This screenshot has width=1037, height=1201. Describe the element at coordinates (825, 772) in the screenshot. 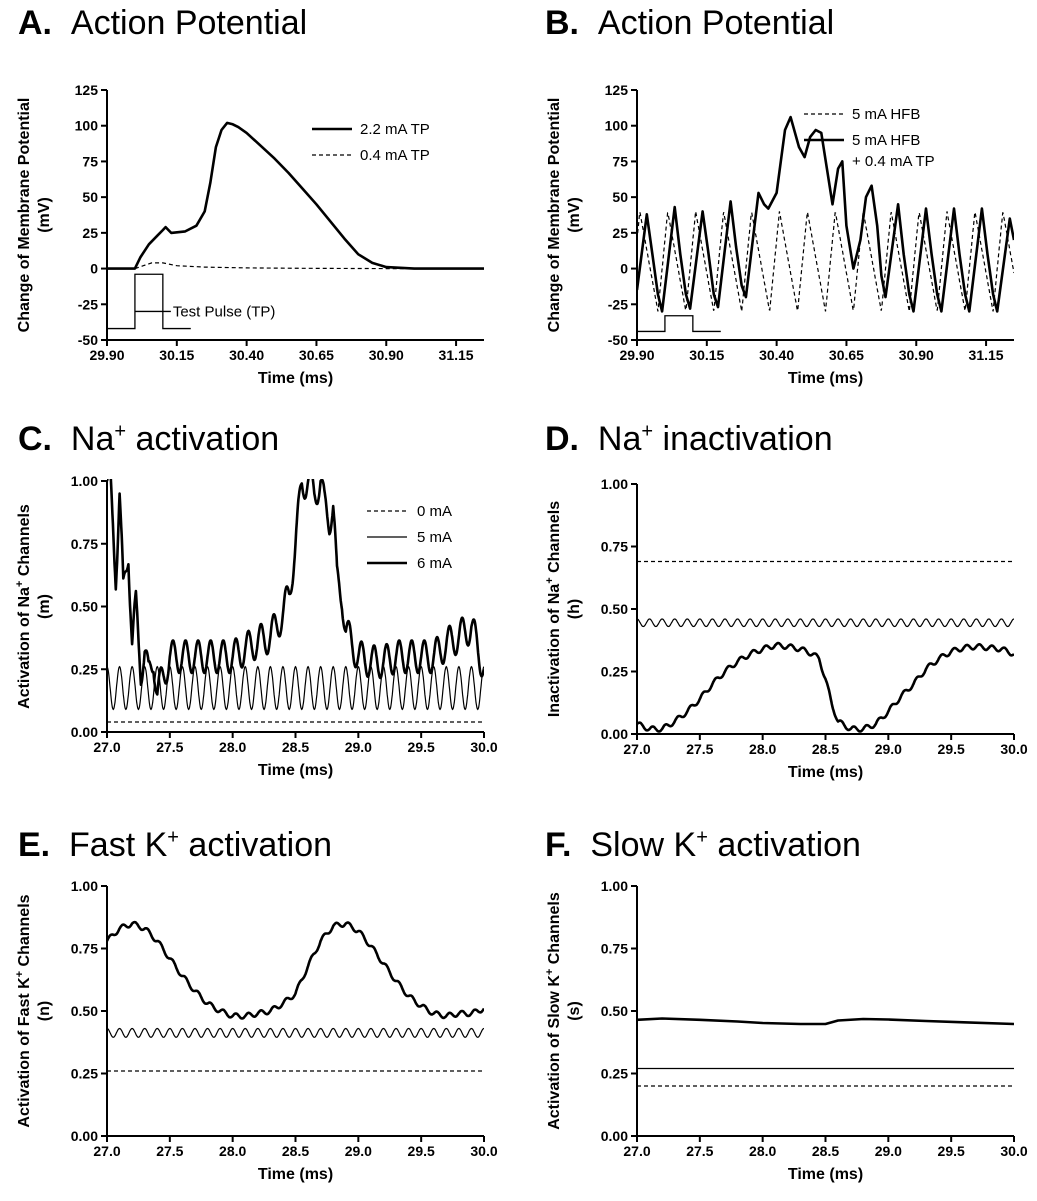

I see `panel-d-x-label: Time (ms)` at that location.